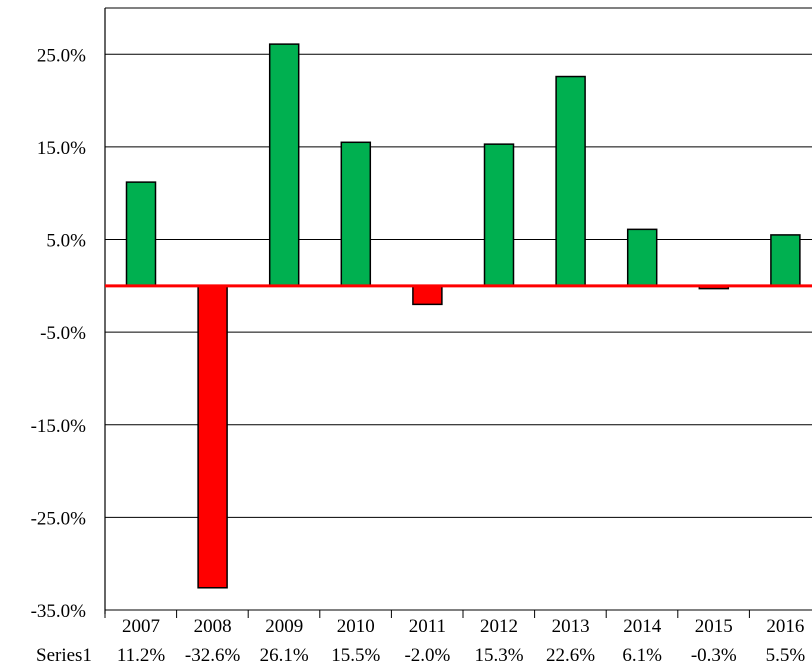  Describe the element at coordinates (427, 655) in the screenshot. I see `data-label: -2.0%` at that location.